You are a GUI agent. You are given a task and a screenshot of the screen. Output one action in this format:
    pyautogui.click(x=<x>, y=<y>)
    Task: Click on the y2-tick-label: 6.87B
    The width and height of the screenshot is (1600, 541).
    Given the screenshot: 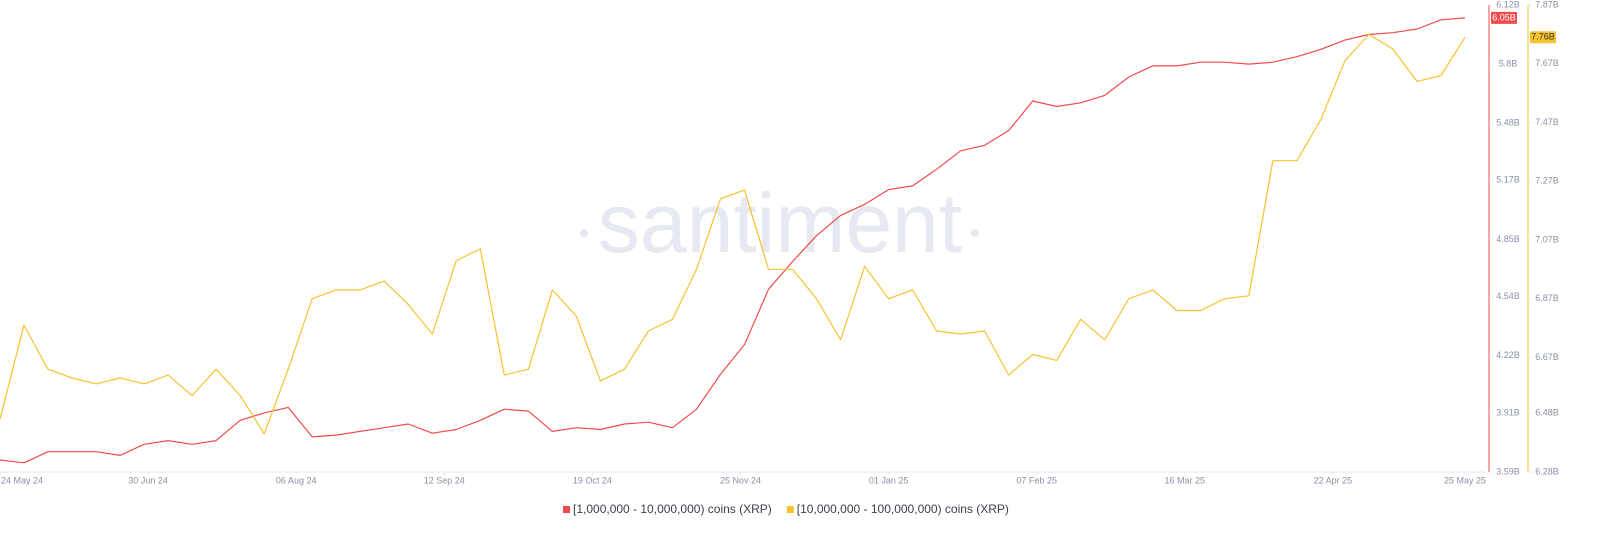 What is the action you would take?
    pyautogui.click(x=1547, y=298)
    